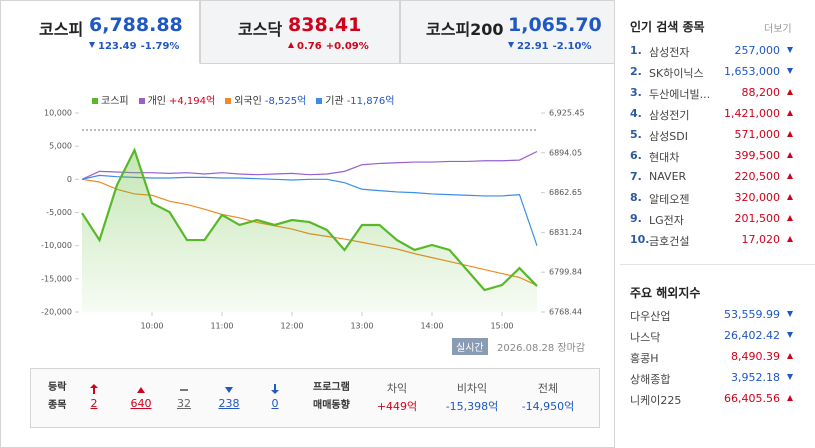 This screenshot has height=448, width=815. I want to click on stock-price: 201,500, so click(757, 218).